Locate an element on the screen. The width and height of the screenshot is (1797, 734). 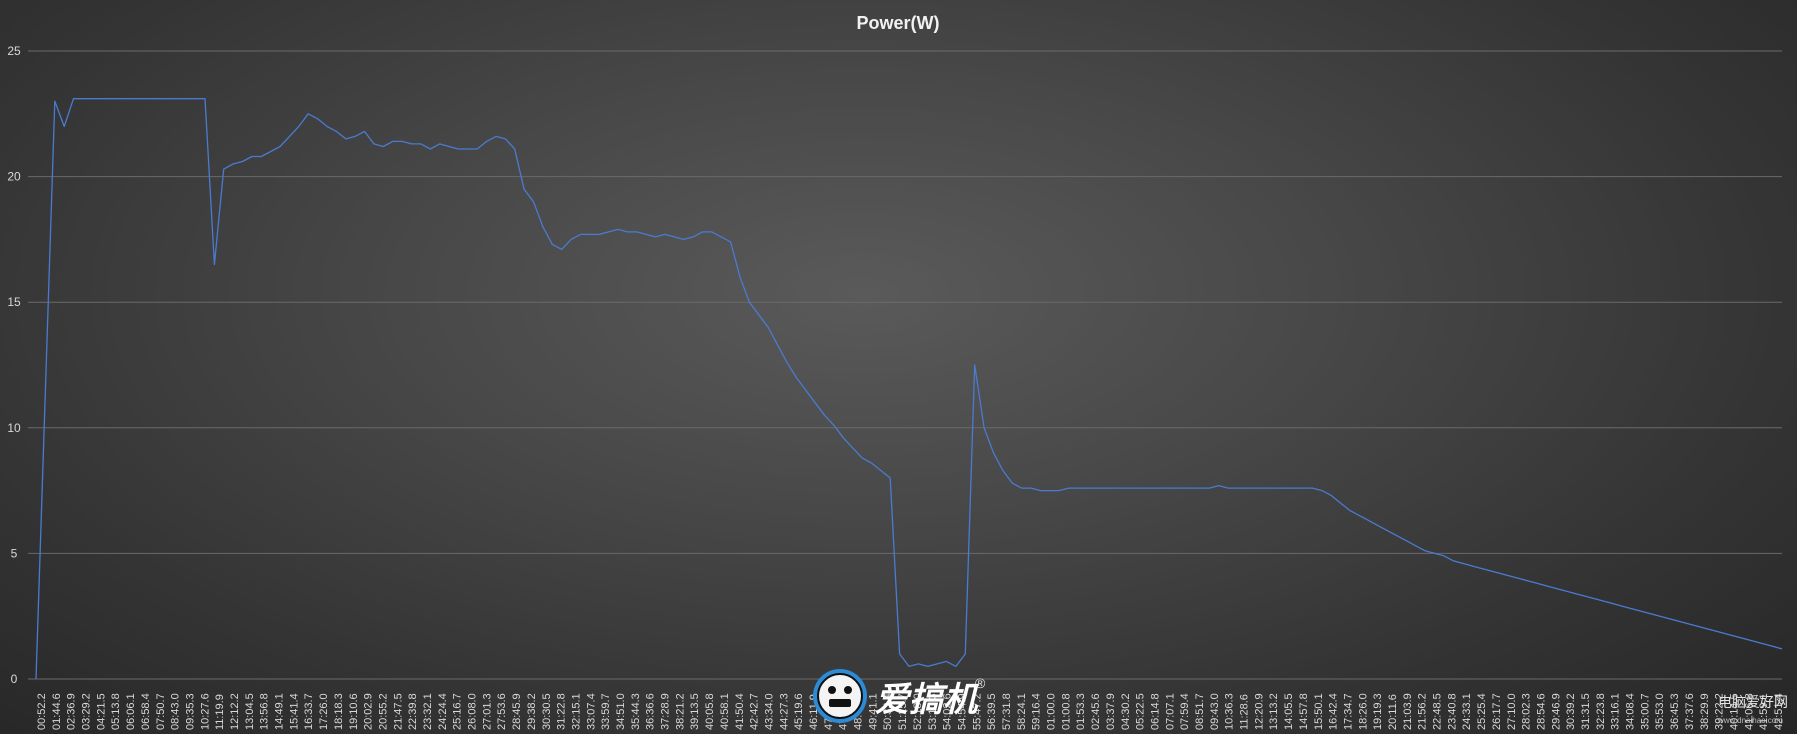
x-tick-label: 28:54.6 is located at coordinates (1542, 711).